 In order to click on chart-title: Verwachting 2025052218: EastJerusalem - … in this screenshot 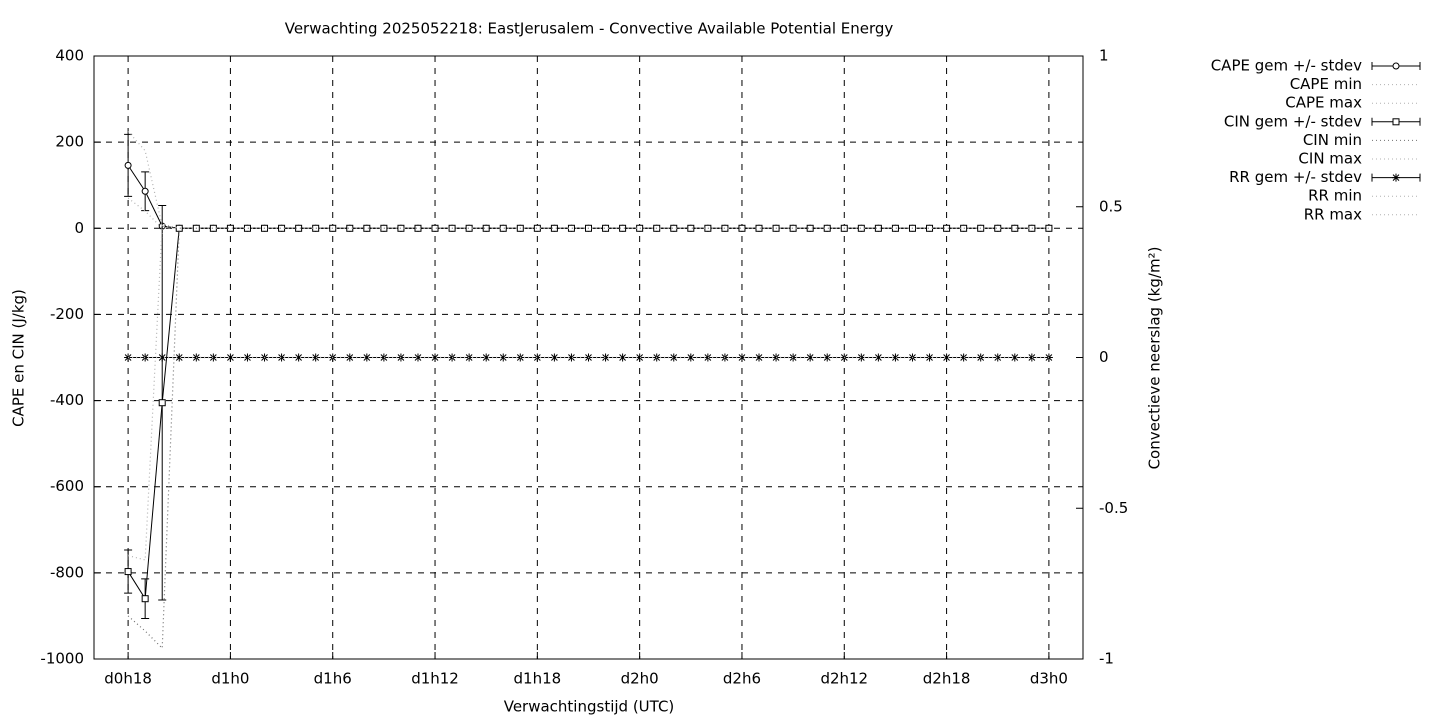, I will do `click(589, 29)`.